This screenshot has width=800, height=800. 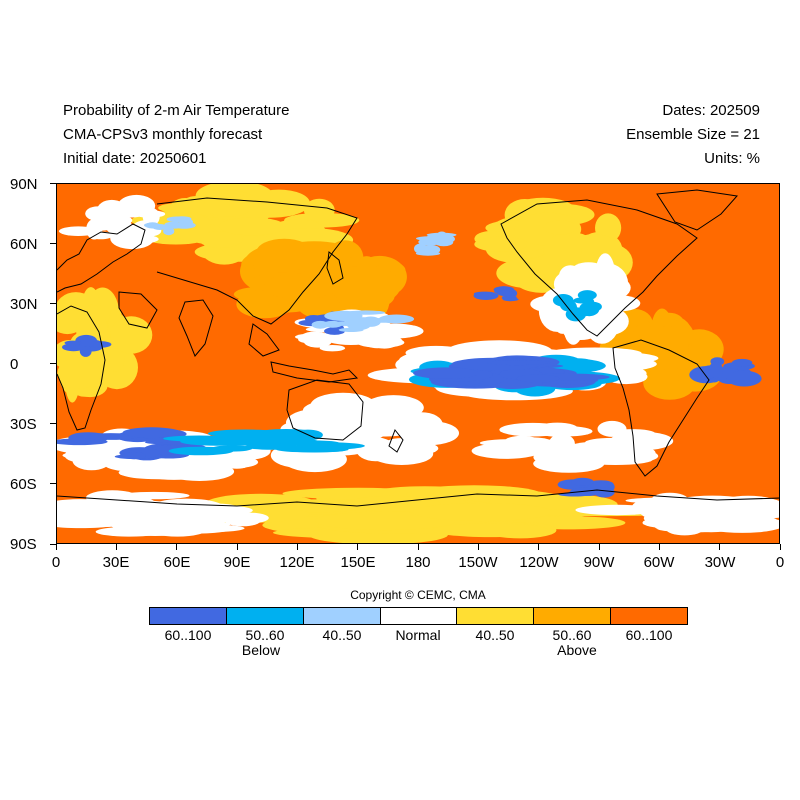 I want to click on lat-label-60s: 60S, so click(x=23, y=484).